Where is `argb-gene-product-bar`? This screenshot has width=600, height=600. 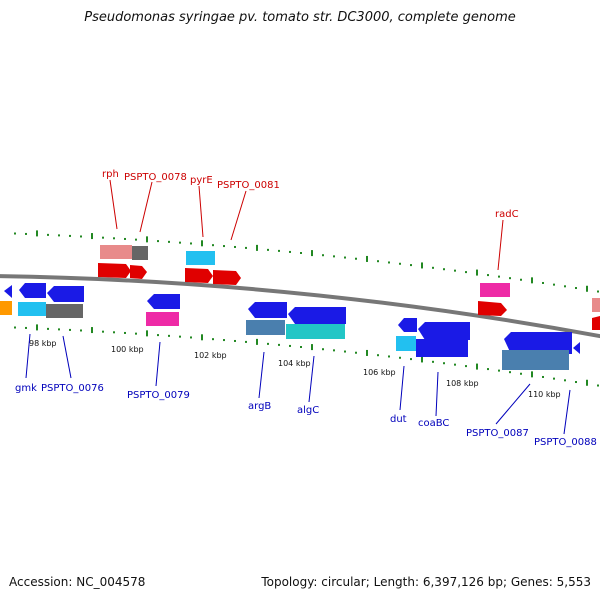
argb-gene-product-bar is located at coordinates (265, 327).